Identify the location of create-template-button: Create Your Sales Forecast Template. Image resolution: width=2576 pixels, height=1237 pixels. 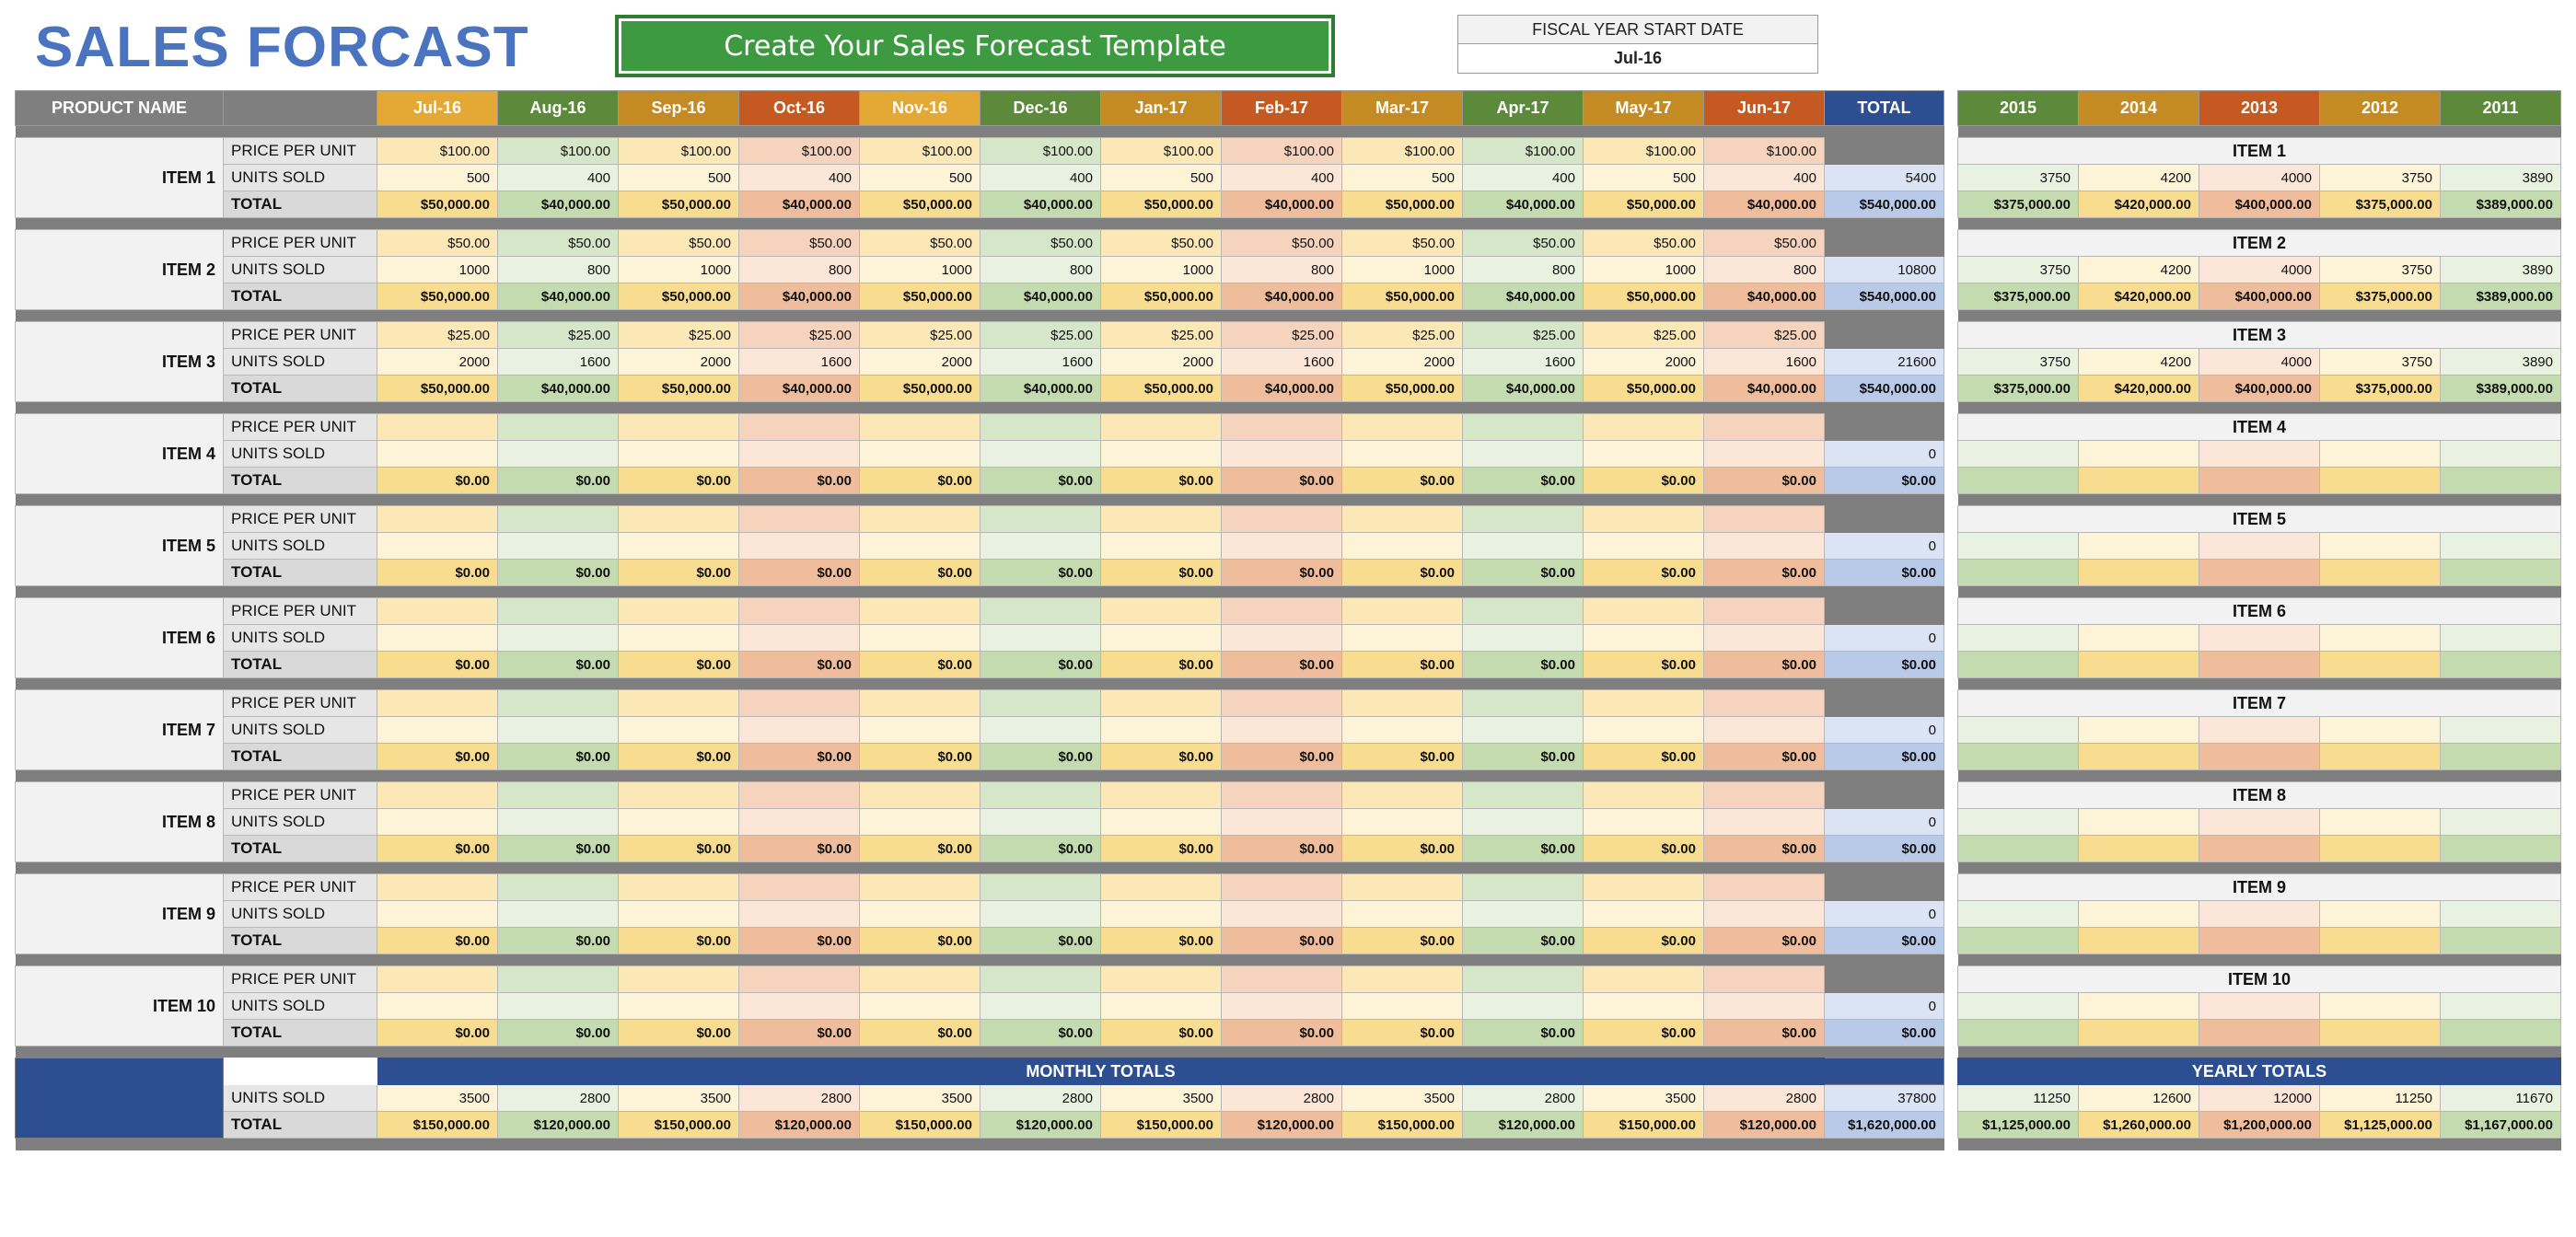
(975, 46).